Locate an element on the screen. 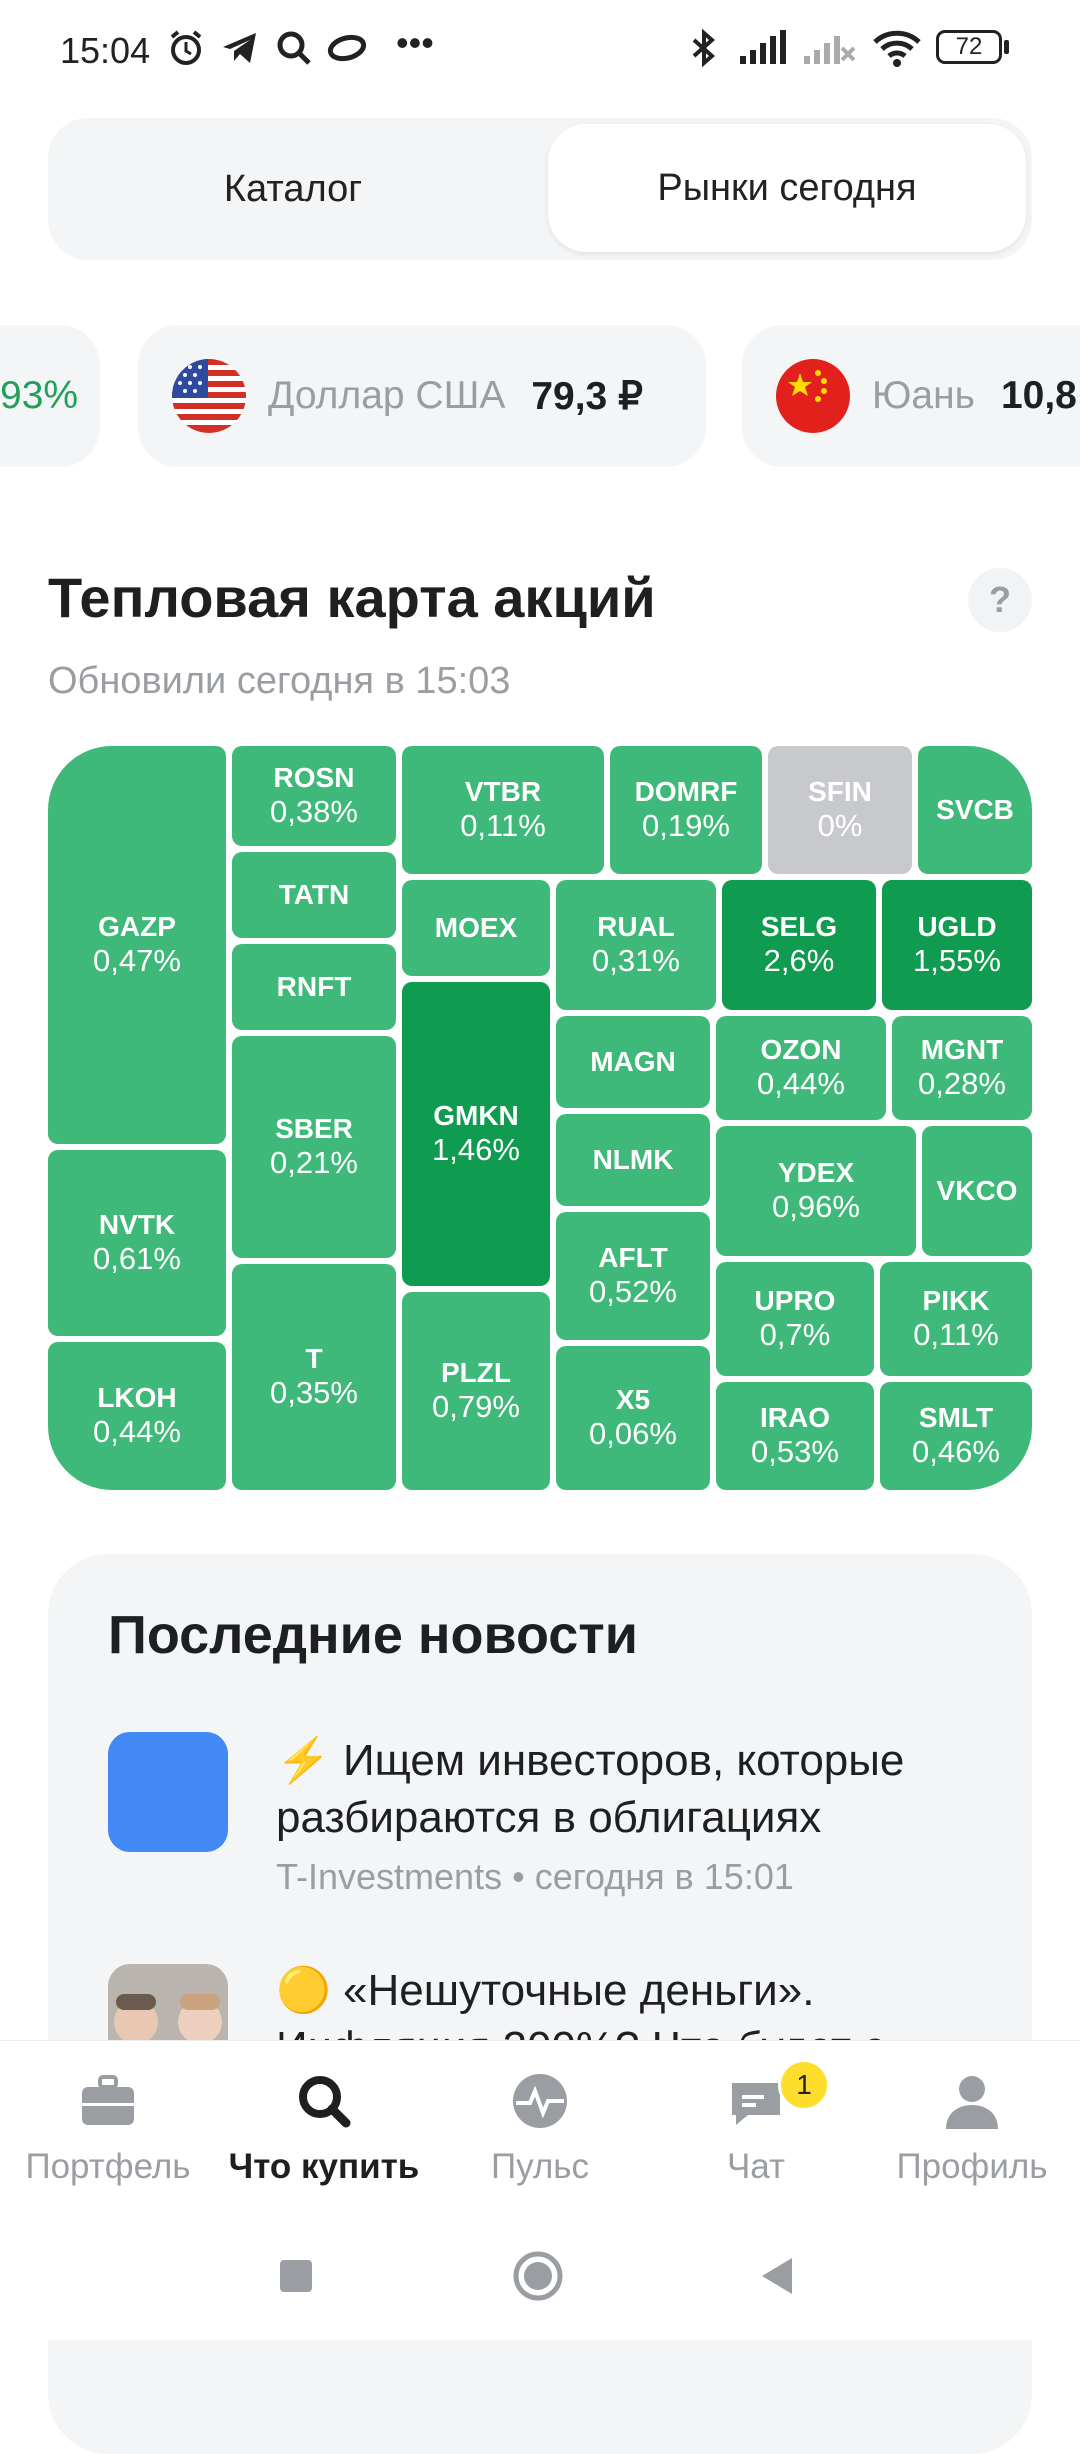 The height and width of the screenshot is (2454, 1080). heatmap-cell-nvtk: NVTK 0,61% is located at coordinates (137, 1243).